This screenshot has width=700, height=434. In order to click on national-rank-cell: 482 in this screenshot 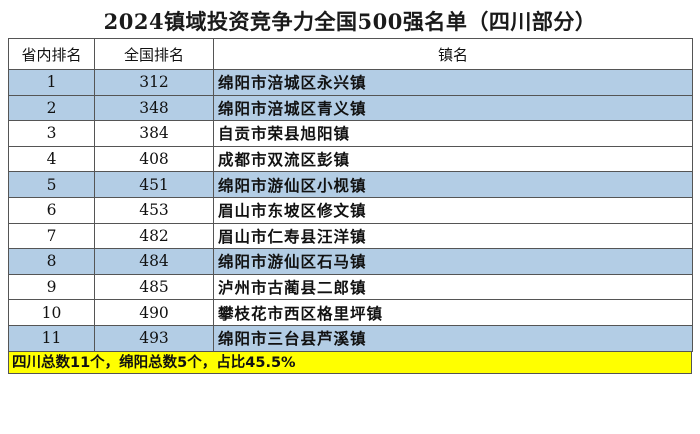, I will do `click(154, 236)`.